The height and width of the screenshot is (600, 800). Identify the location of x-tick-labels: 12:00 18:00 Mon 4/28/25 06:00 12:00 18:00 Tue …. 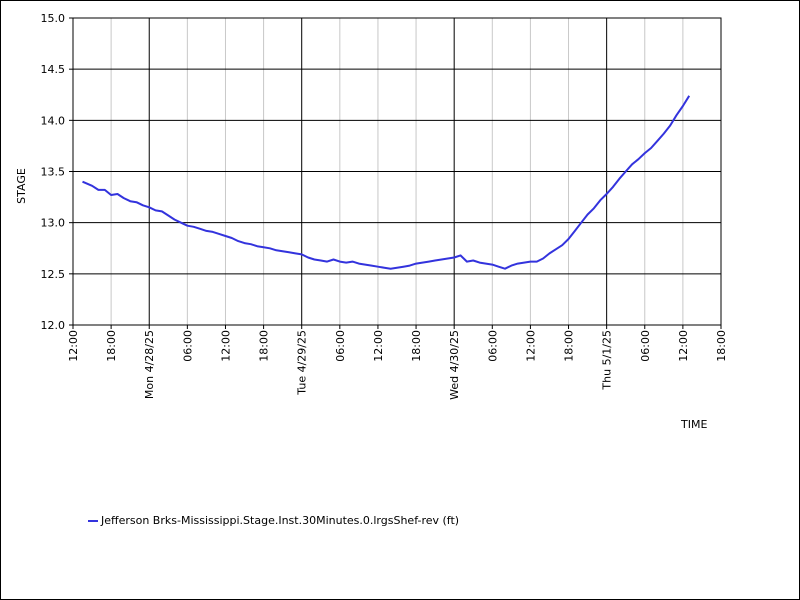
(397, 362).